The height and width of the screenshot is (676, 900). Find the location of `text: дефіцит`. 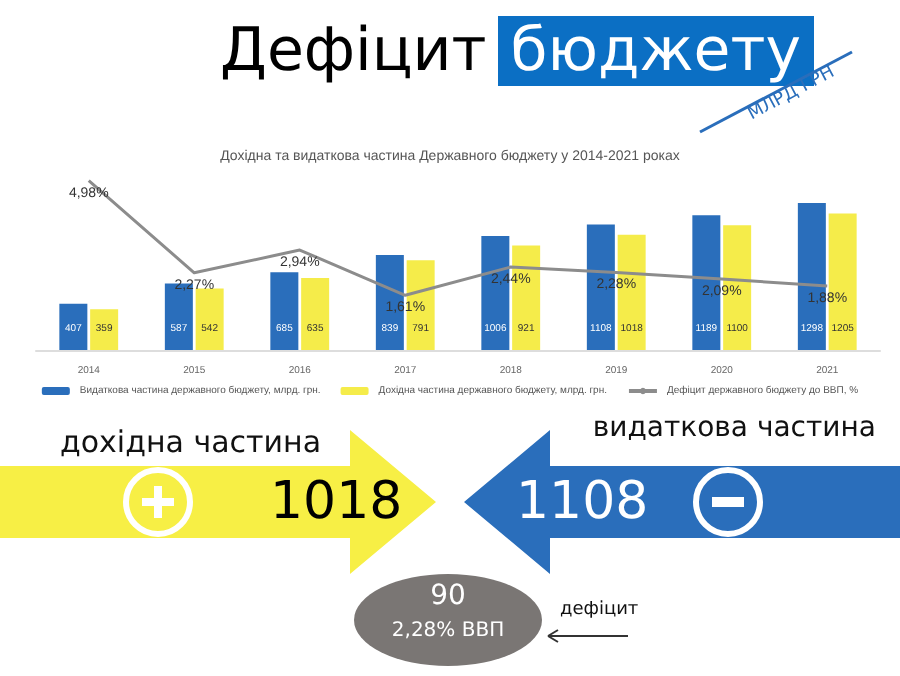

text: дефіцит is located at coordinates (599, 610).